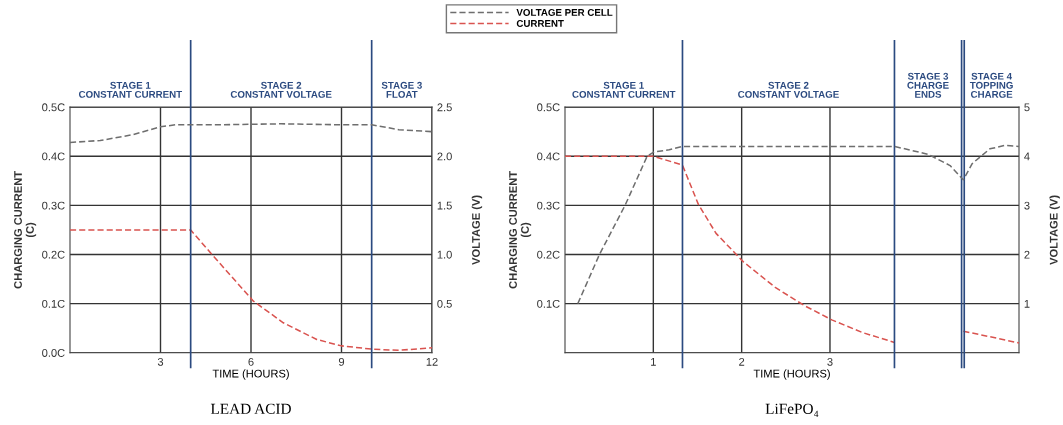  Describe the element at coordinates (341, 361) in the screenshot. I see `x-tick-label: 9` at that location.